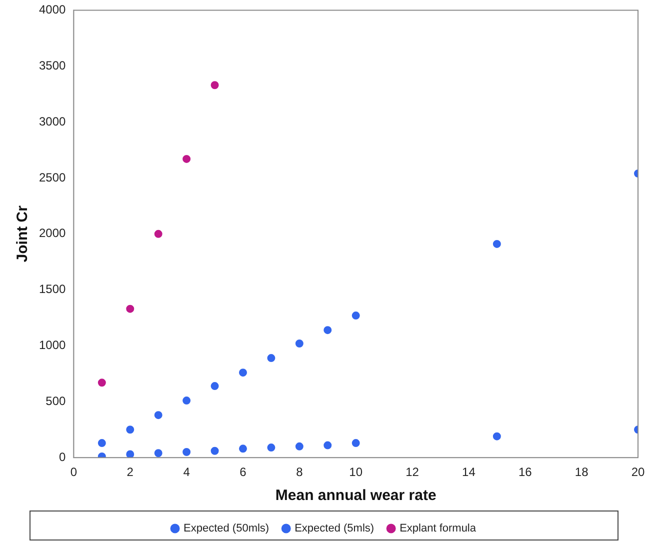  Describe the element at coordinates (227, 528) in the screenshot. I see `legend-label: Expected (50mls)` at that location.